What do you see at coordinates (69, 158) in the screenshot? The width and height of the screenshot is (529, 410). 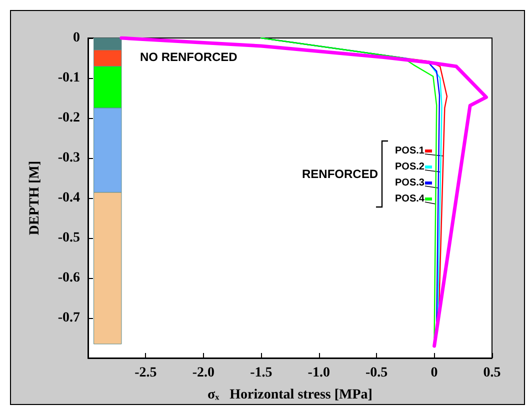 I see `y-tick-label: -0.3` at bounding box center [69, 158].